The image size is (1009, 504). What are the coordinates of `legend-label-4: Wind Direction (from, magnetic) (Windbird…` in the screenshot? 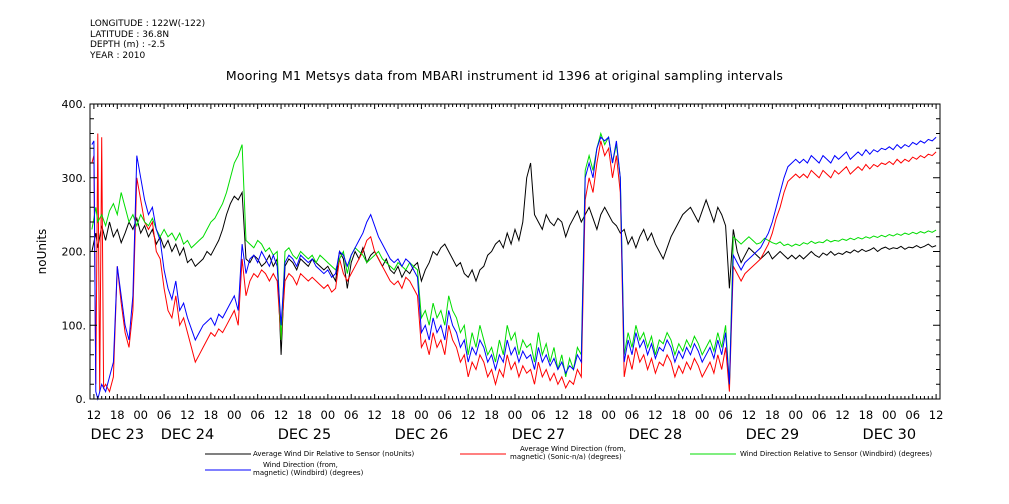 It's located at (308, 469).